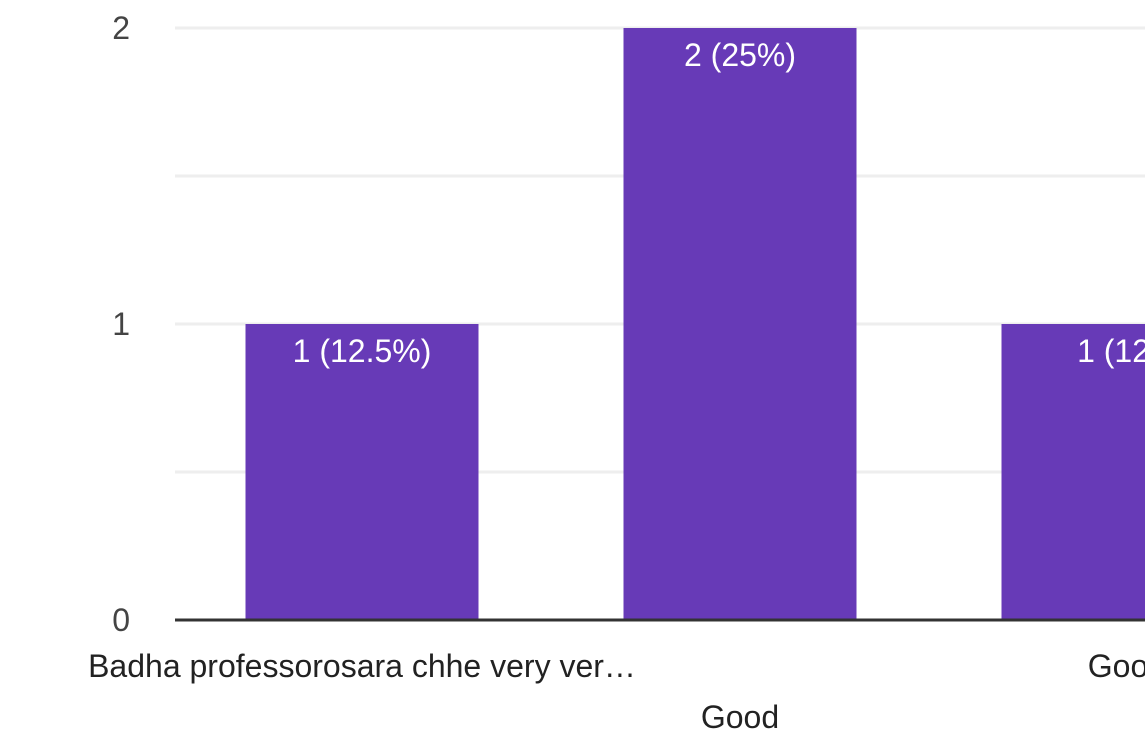 This screenshot has height=743, width=1145. Describe the element at coordinates (362, 351) in the screenshot. I see `data-label: 1 (12.5%)` at that location.